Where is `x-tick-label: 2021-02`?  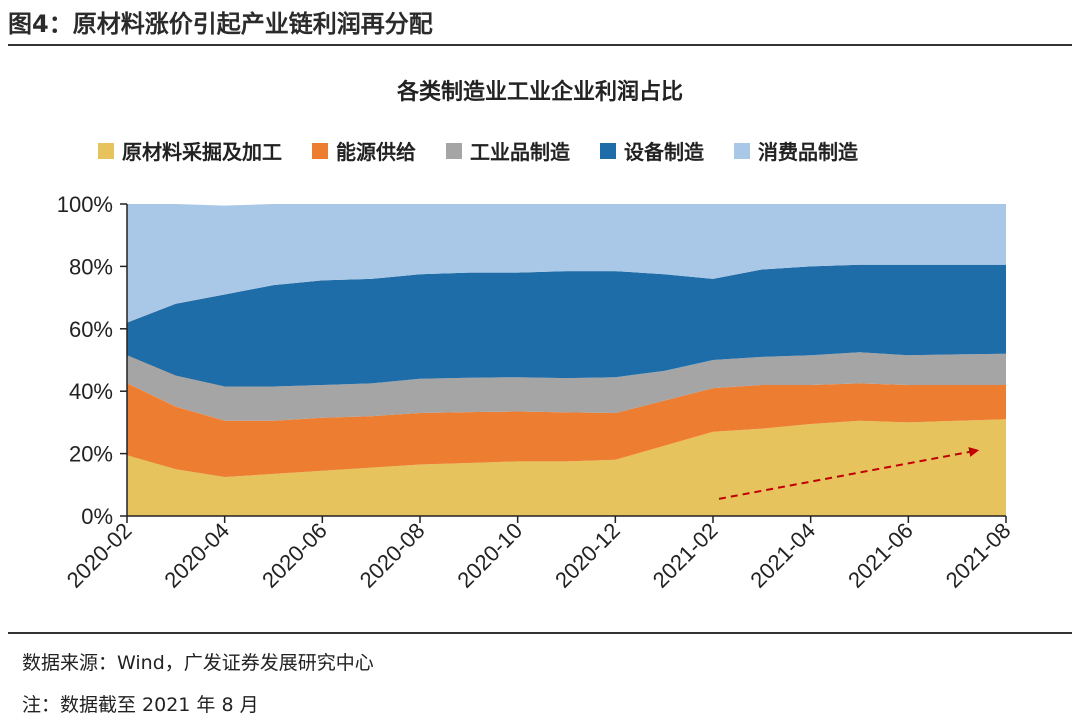 x-tick-label: 2021-02 is located at coordinates (685, 555).